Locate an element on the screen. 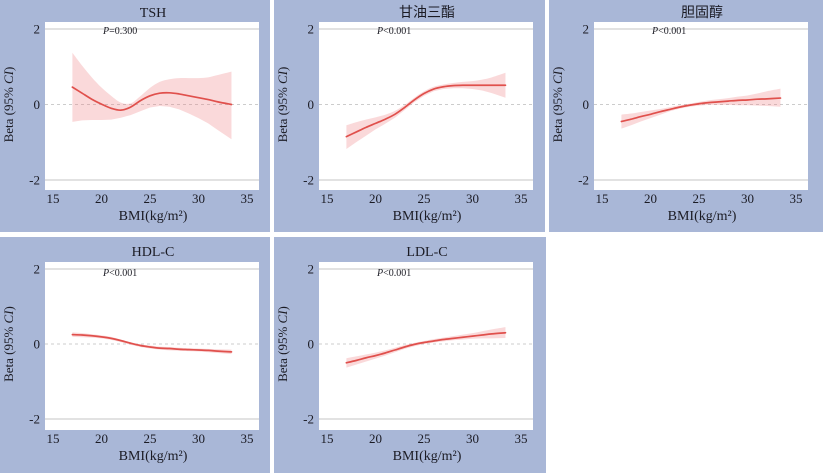  panel-title: HDL-C is located at coordinates (153, 252).